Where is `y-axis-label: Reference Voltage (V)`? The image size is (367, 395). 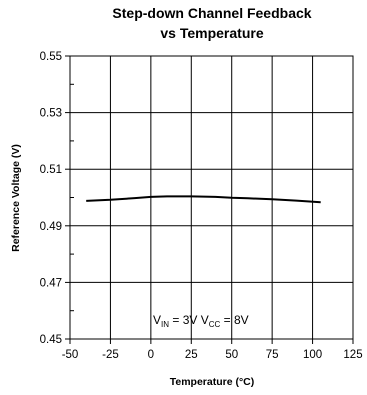
y-axis-label: Reference Voltage (V) is located at coordinates (16, 198).